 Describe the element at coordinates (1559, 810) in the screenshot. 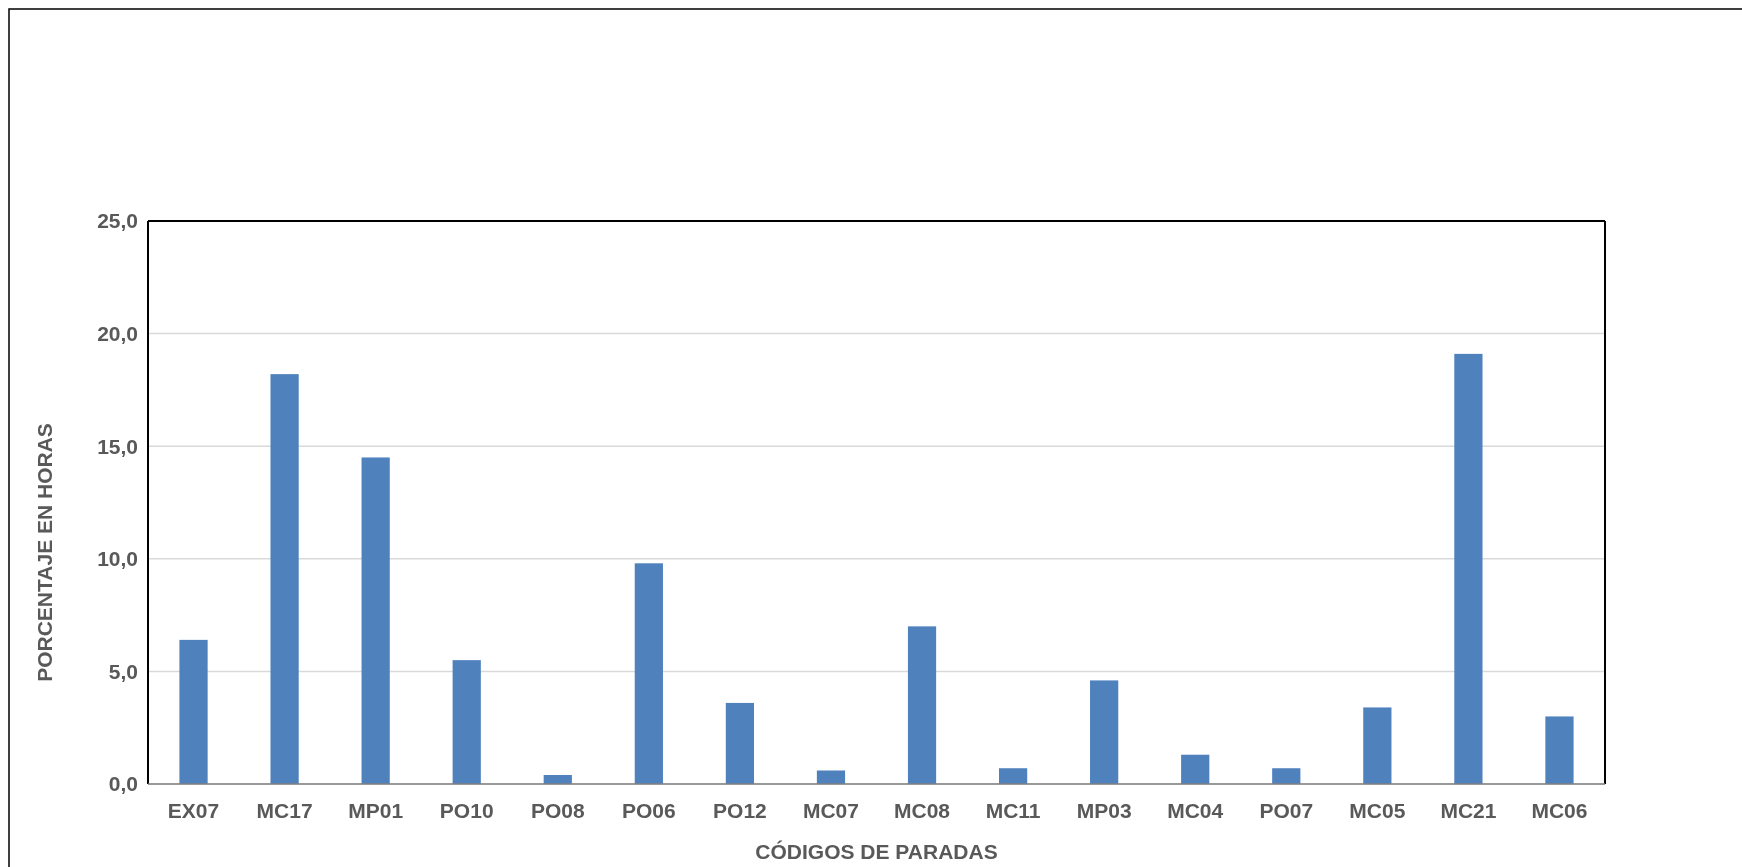

I see `x-tick-label: MC06` at that location.